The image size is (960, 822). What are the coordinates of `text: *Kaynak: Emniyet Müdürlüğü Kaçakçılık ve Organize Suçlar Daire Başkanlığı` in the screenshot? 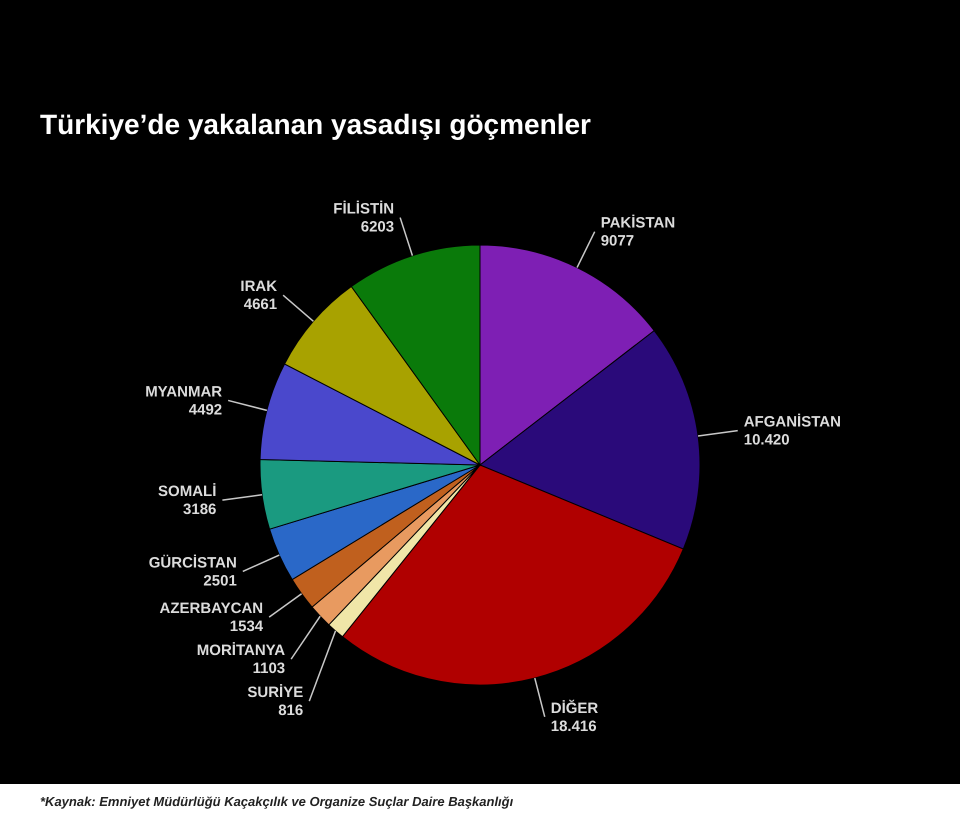 It's located at (277, 801).